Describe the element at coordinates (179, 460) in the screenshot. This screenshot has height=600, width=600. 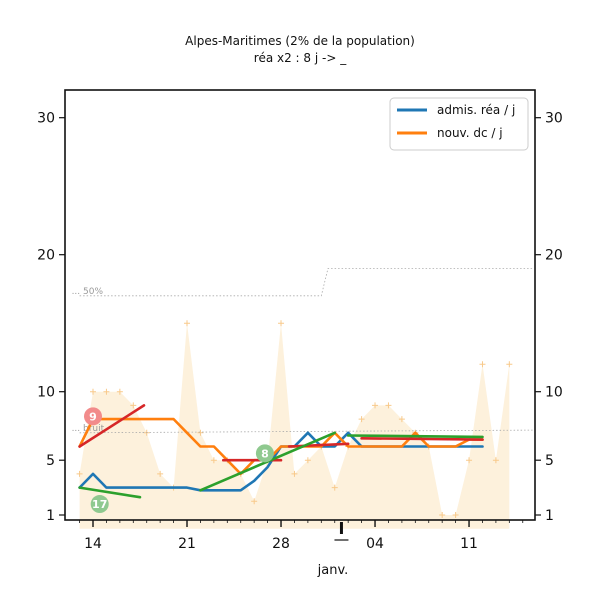
I see `badges: 9 17 8` at that location.